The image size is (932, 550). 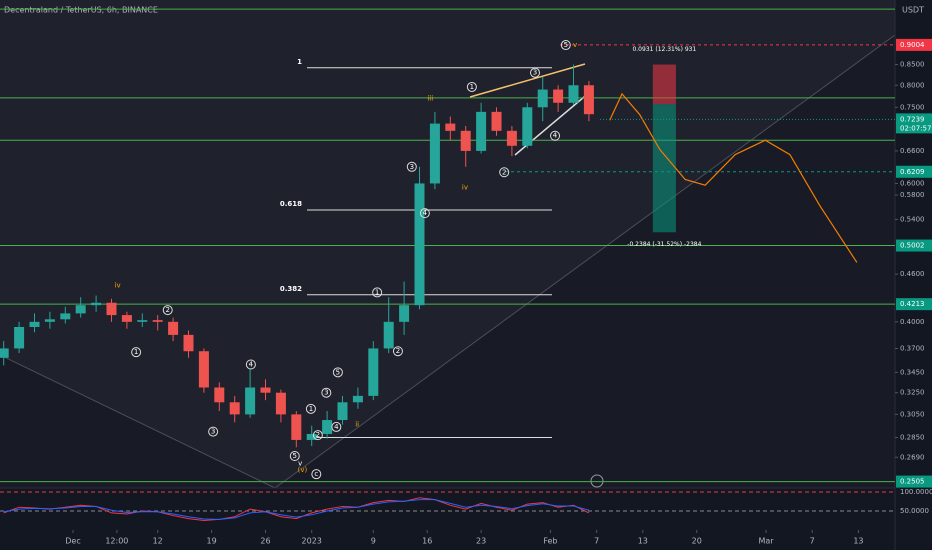 What do you see at coordinates (912, 65) in the screenshot?
I see `y-tick-label: 0.8500` at bounding box center [912, 65].